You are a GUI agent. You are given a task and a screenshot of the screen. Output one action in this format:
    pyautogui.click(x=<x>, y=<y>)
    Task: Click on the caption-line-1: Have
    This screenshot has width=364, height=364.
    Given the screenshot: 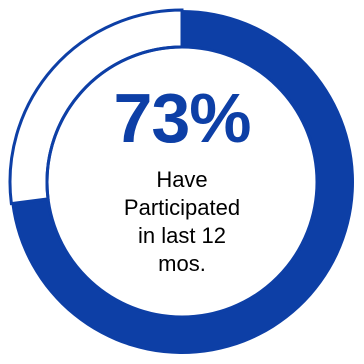 What is the action you would take?
    pyautogui.click(x=182, y=179)
    